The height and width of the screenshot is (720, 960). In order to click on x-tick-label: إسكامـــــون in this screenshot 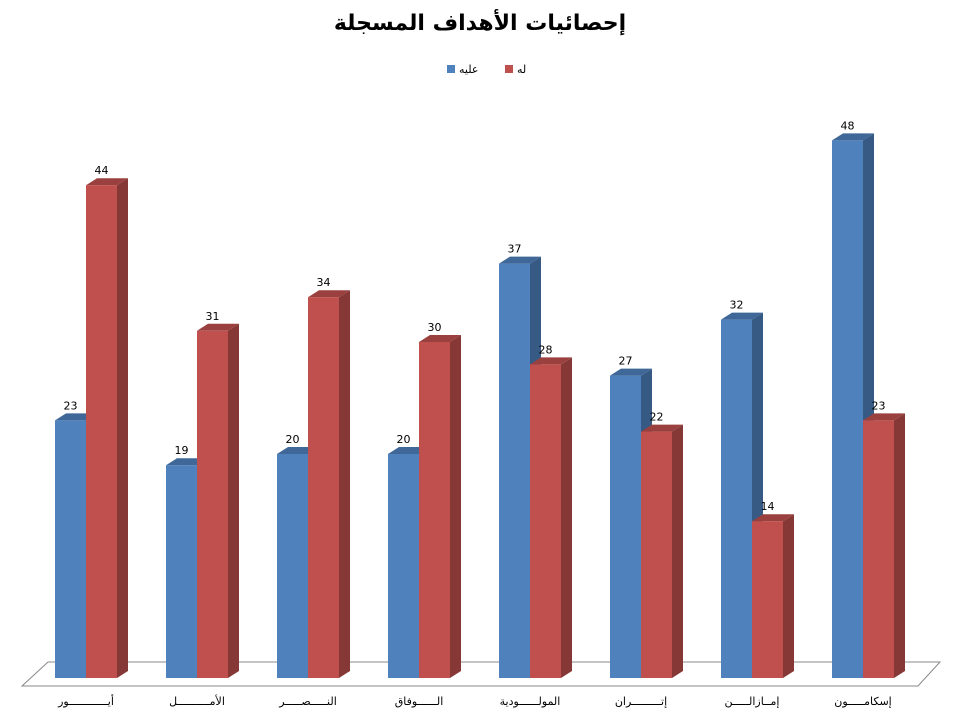, I will do `click(862, 701)`.